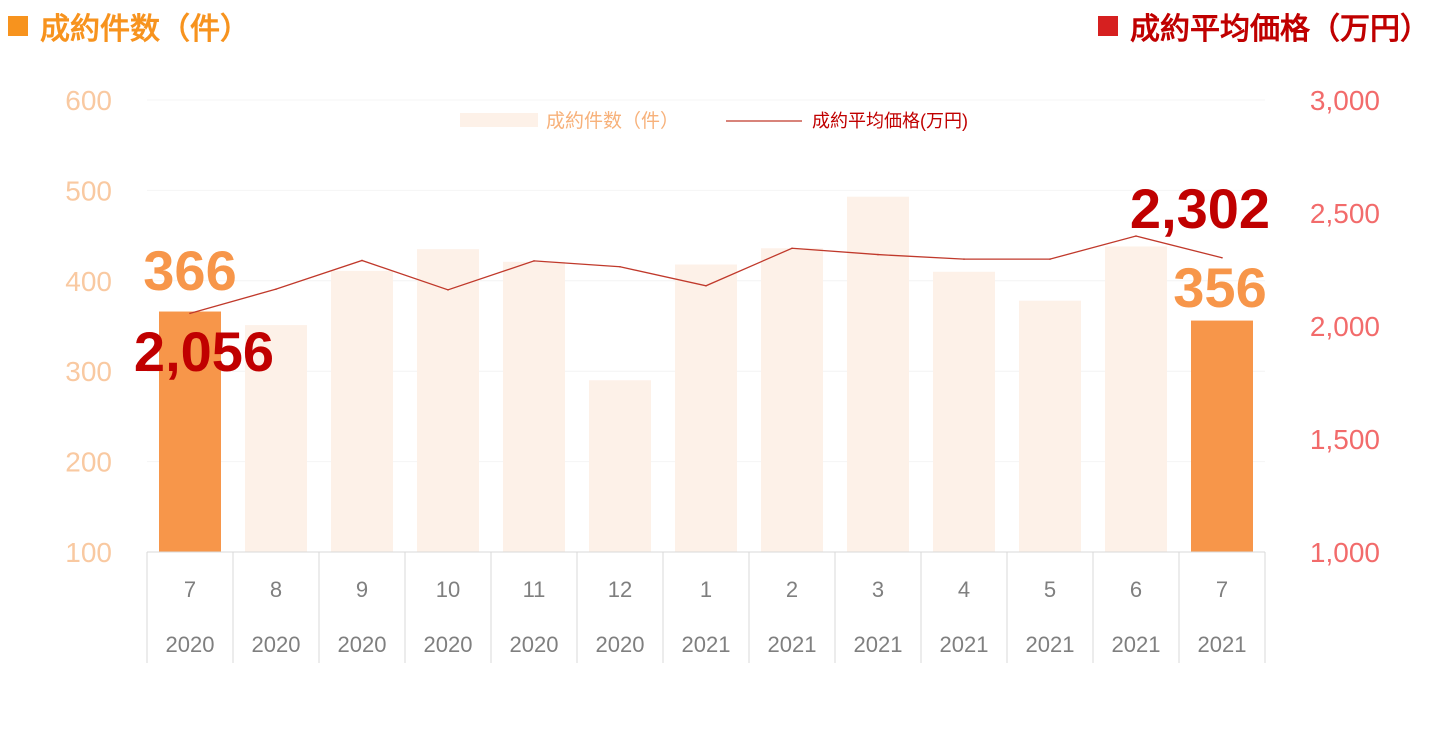  I want to click on month-label: 2, so click(792, 589).